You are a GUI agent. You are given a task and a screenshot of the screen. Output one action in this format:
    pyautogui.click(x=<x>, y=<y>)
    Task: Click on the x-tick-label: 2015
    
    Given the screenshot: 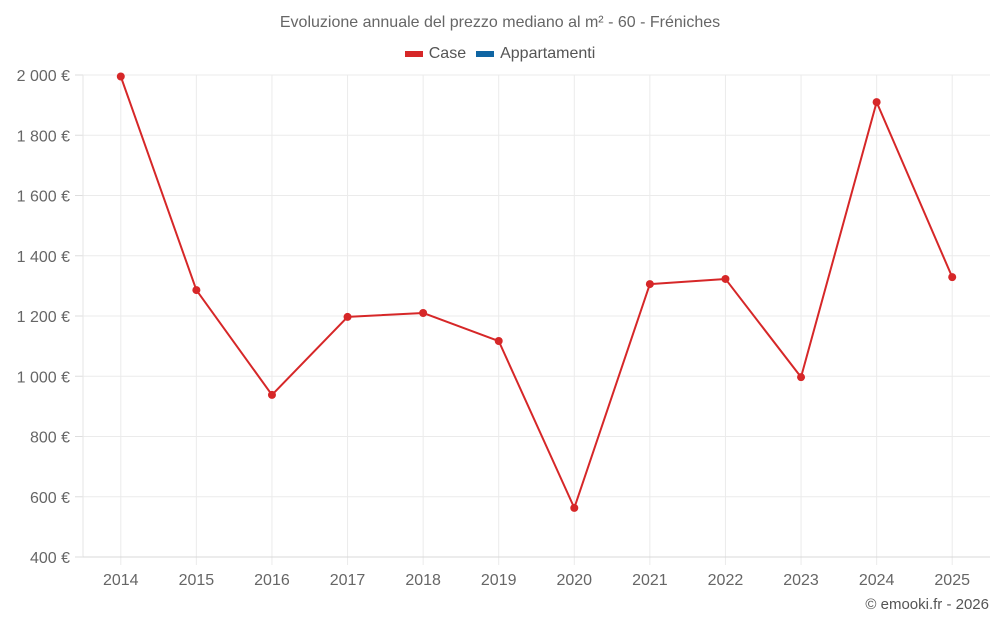 What is the action you would take?
    pyautogui.click(x=197, y=580)
    